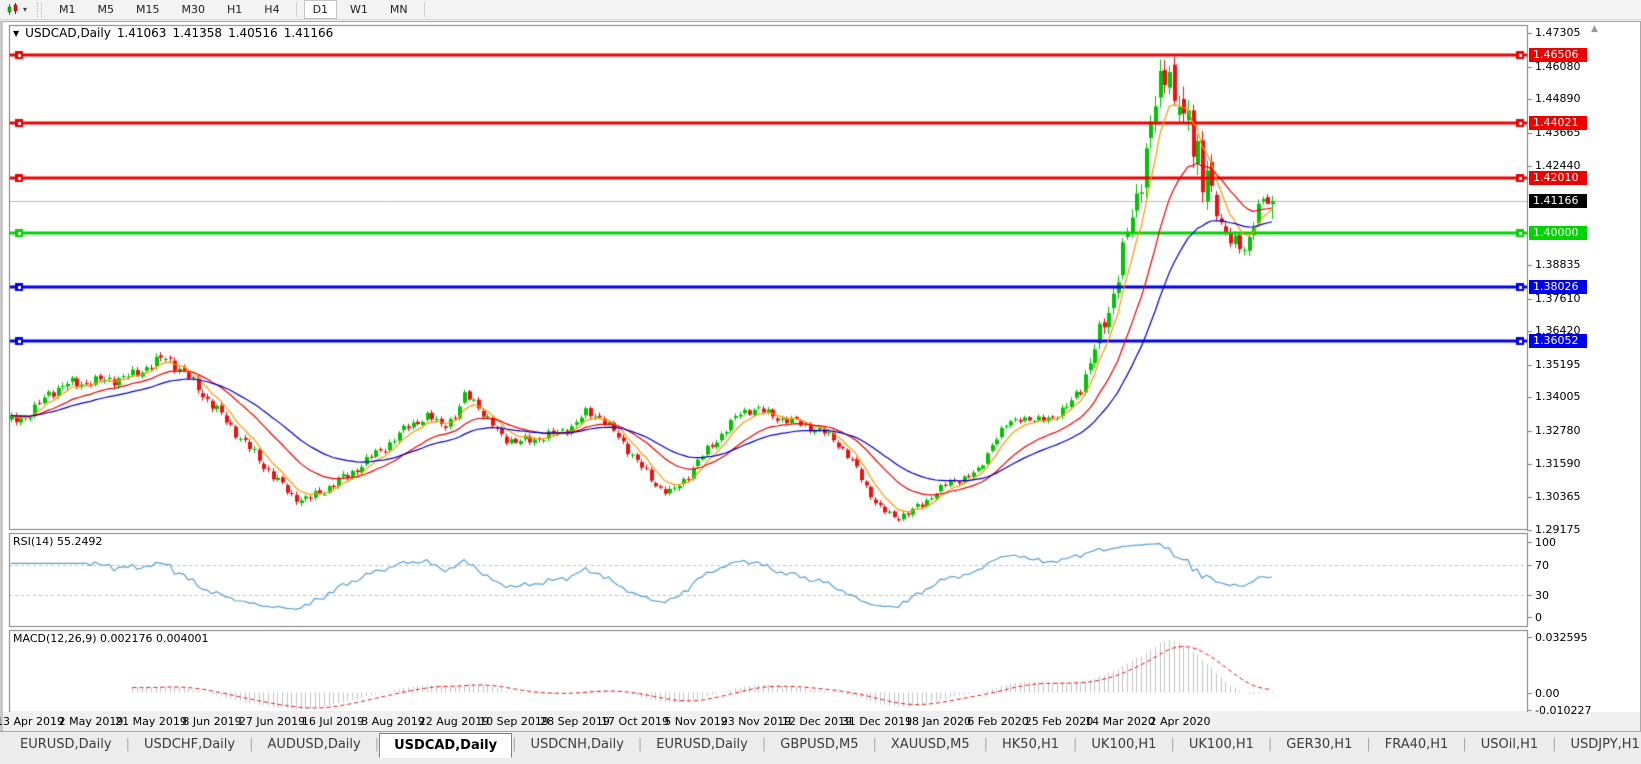 The width and height of the screenshot is (1641, 764). Describe the element at coordinates (819, 744) in the screenshot. I see `chart-tab-gbpusd-m5: GBPUSD,M5` at that location.